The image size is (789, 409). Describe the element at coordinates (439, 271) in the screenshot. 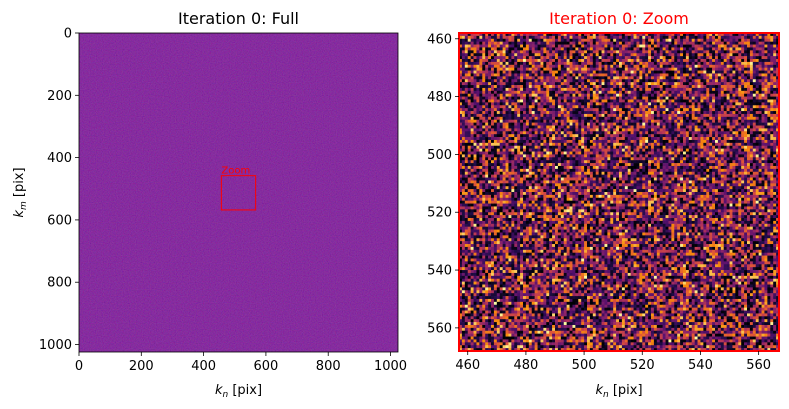

I see `zoom-y-tick-label: 540` at that location.